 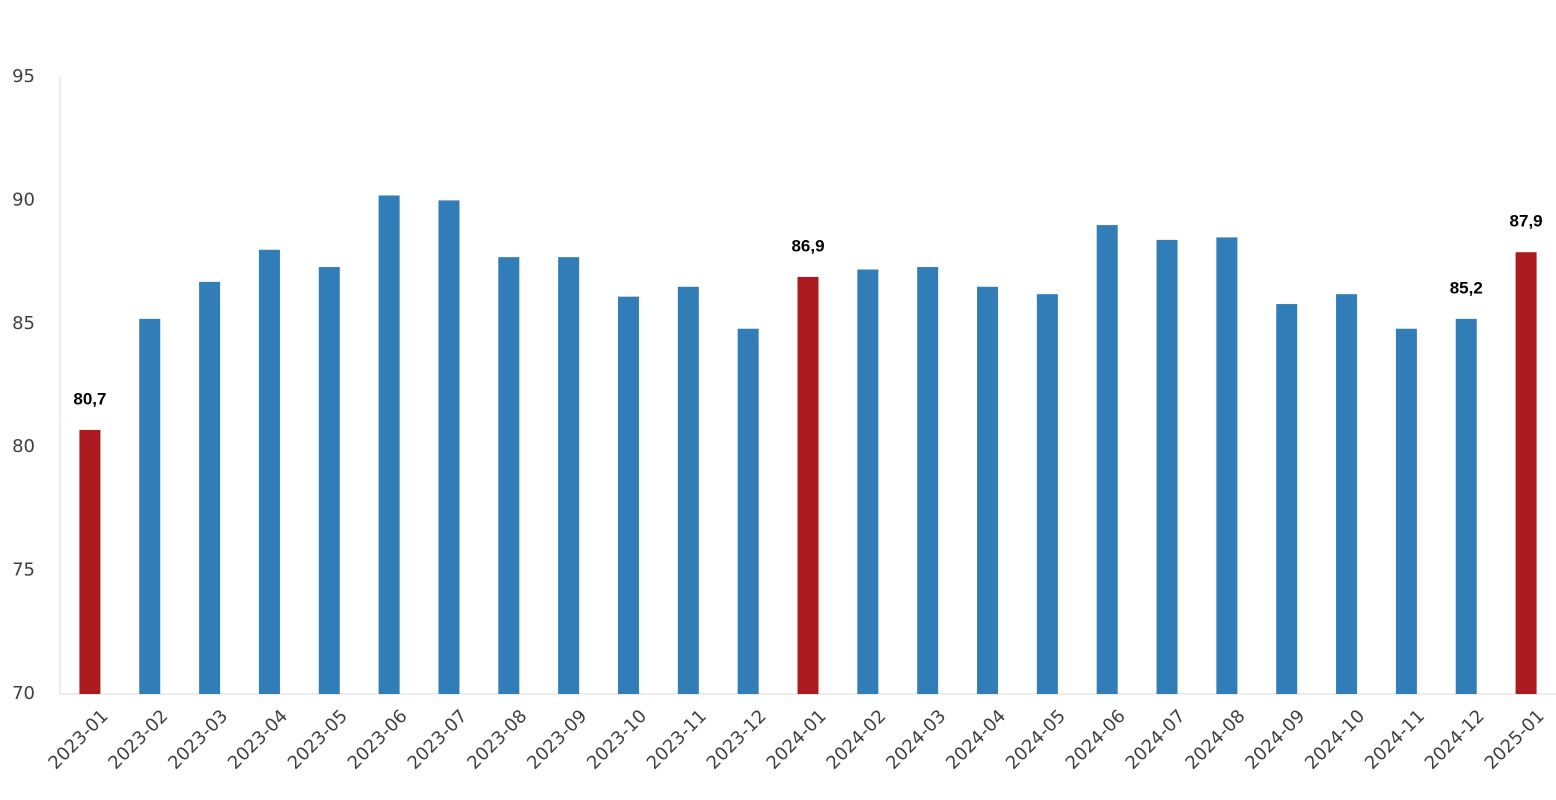 I want to click on data-label: 86,9, so click(x=807, y=245).